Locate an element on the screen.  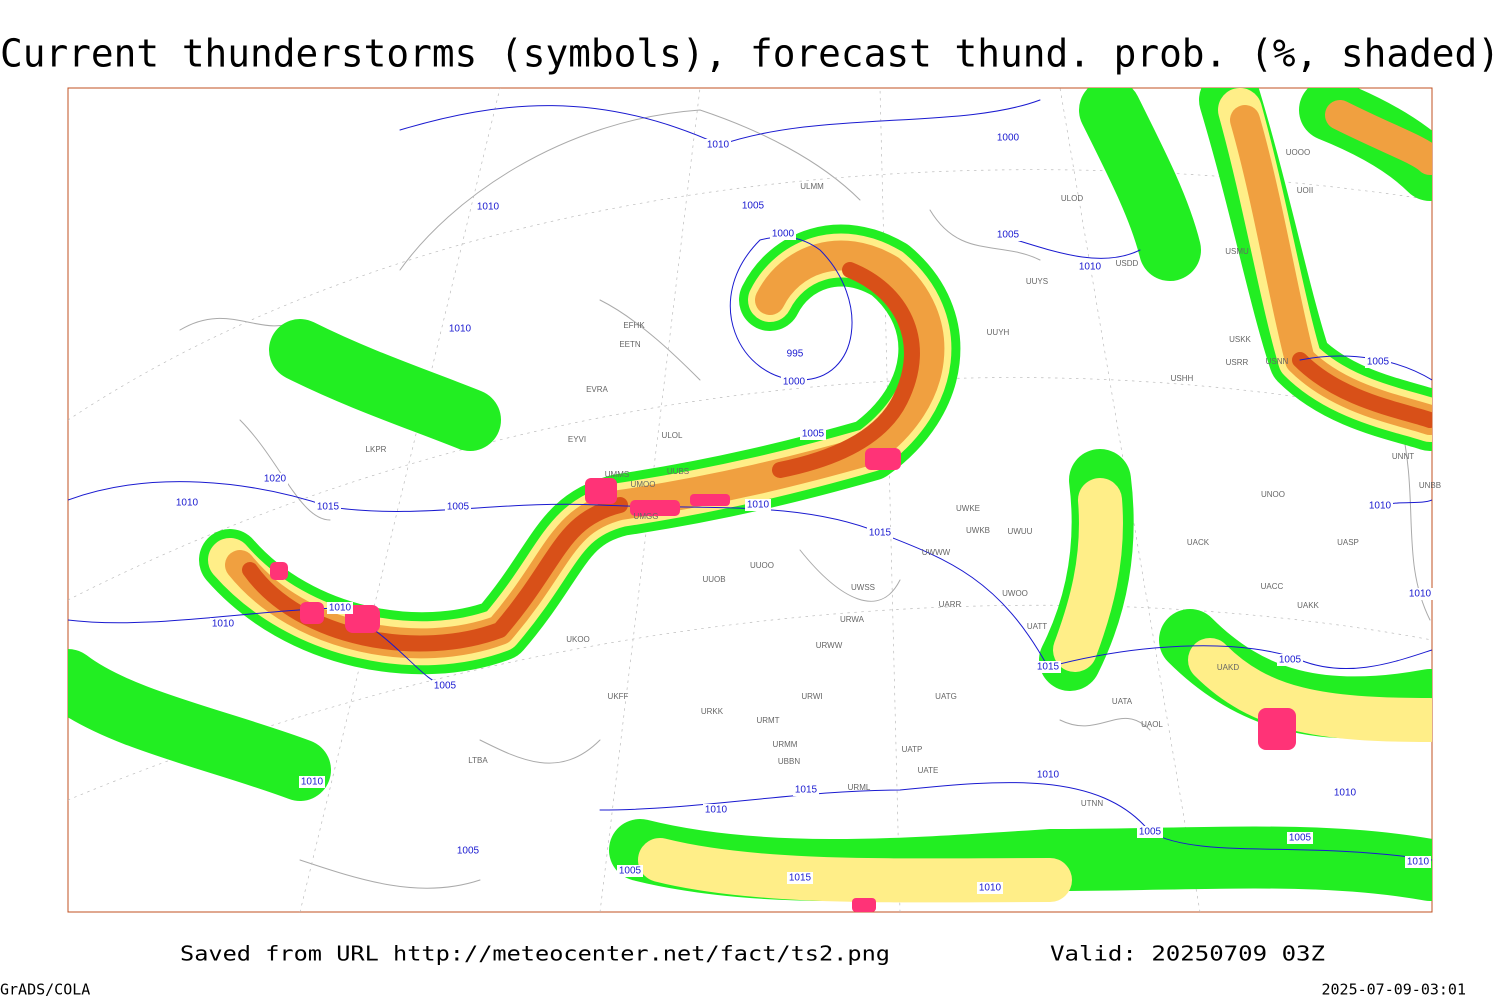
station-code: UUYS is located at coordinates (1037, 281).